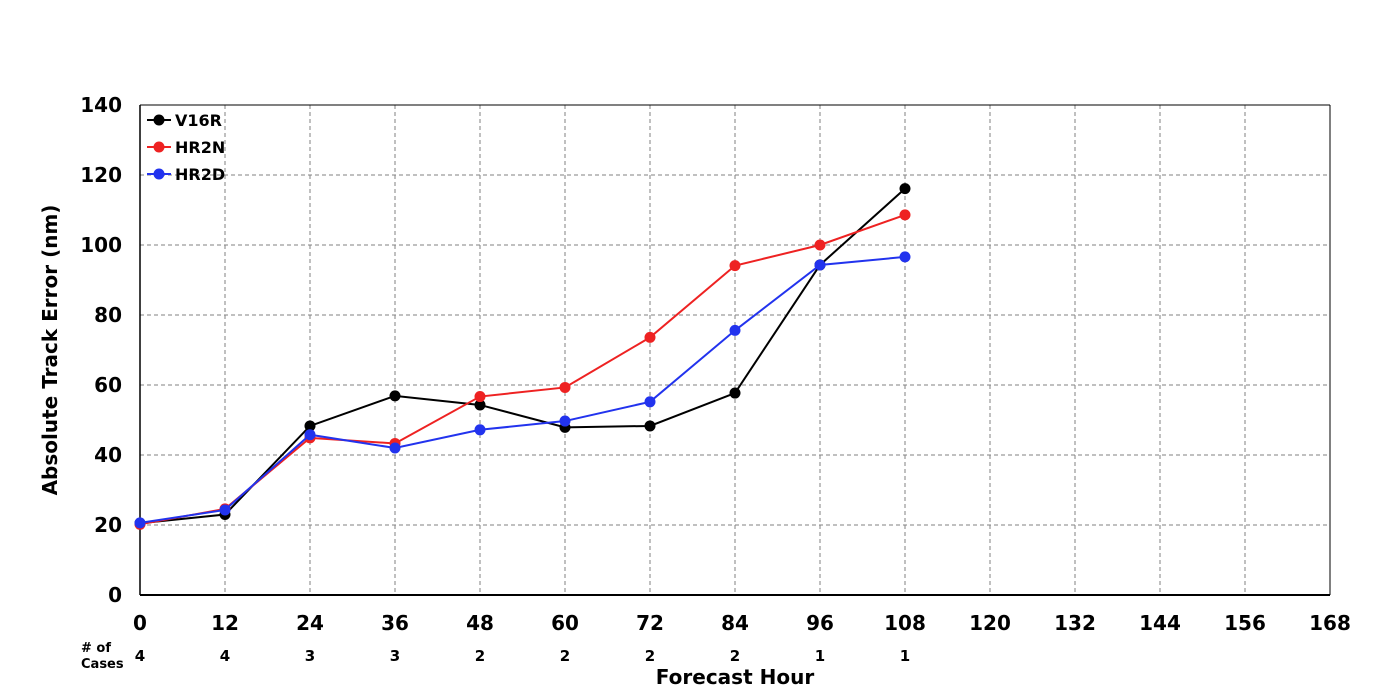 This screenshot has width=1400, height=700. Describe the element at coordinates (735, 623) in the screenshot. I see `x-tick-label: 84` at that location.